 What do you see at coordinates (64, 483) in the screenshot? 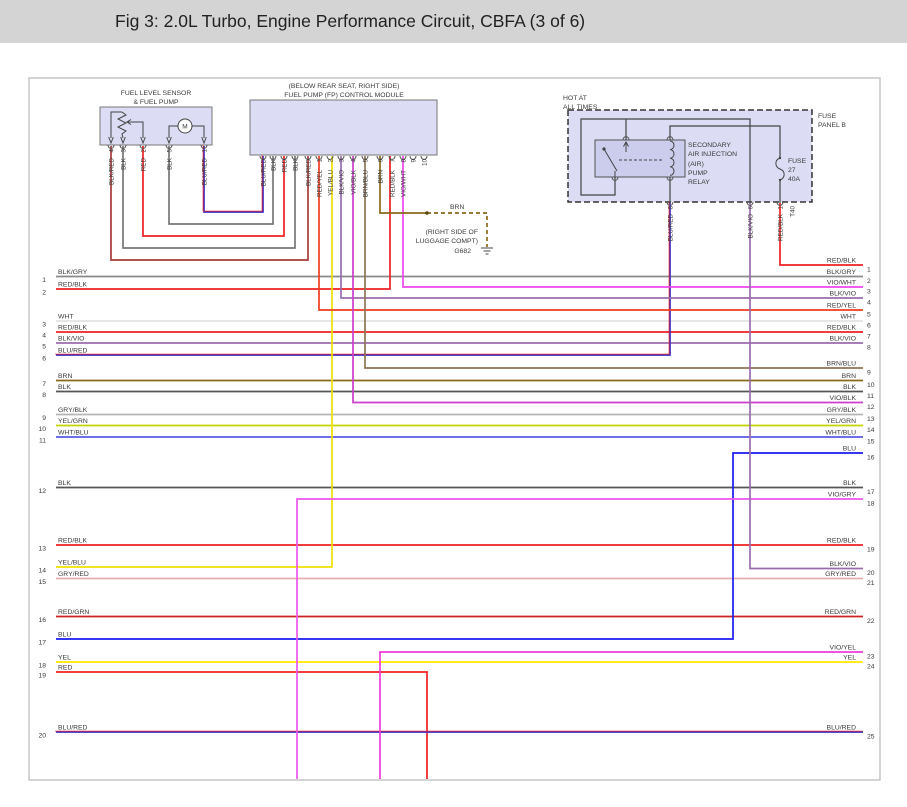
I see `left-row-label-12: BLK` at bounding box center [64, 483].